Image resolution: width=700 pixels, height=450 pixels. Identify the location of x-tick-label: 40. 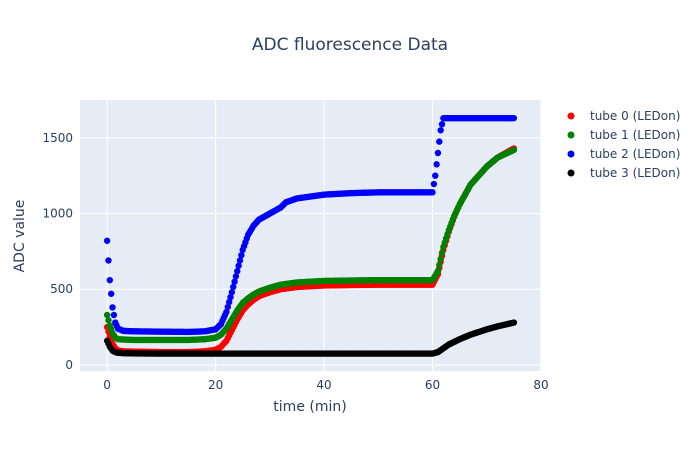
(323, 385).